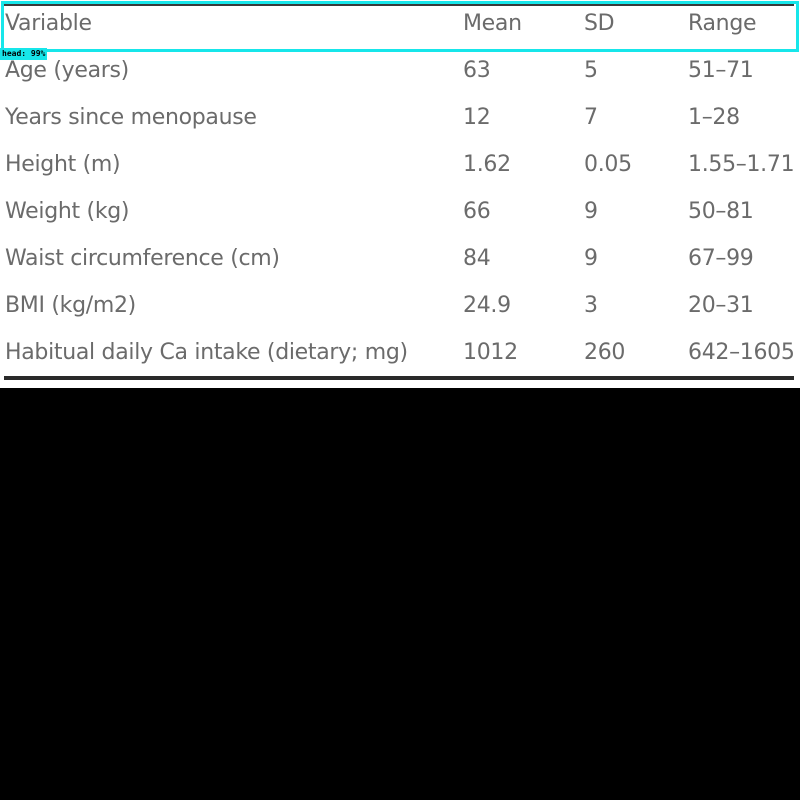  Describe the element at coordinates (721, 212) in the screenshot. I see `cell-range: 50–81` at that location.